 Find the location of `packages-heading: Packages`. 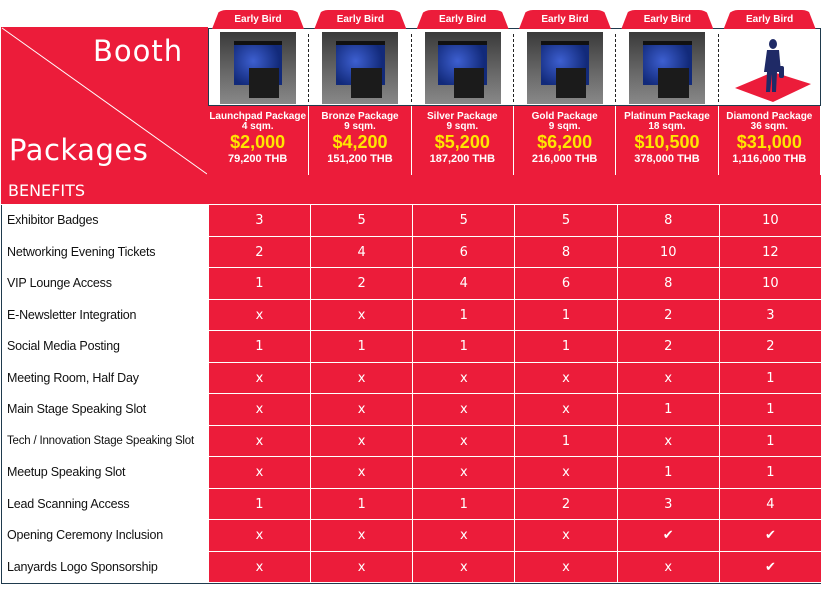

packages-heading: Packages is located at coordinates (79, 150).